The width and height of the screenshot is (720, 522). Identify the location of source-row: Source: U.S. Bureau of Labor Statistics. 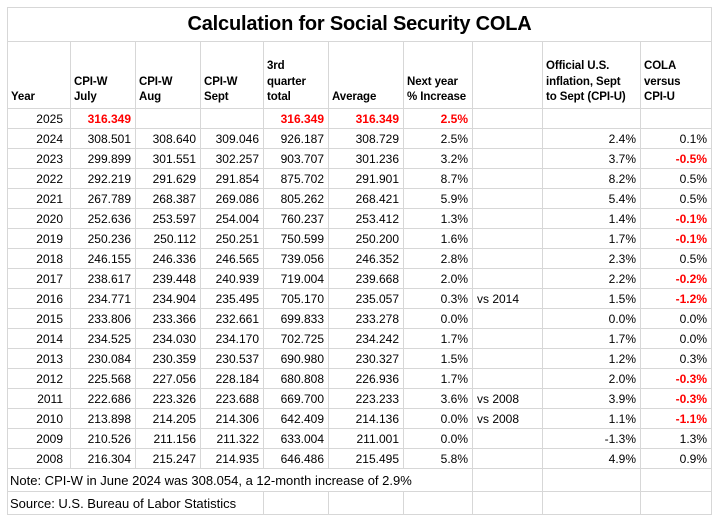
(359, 503).